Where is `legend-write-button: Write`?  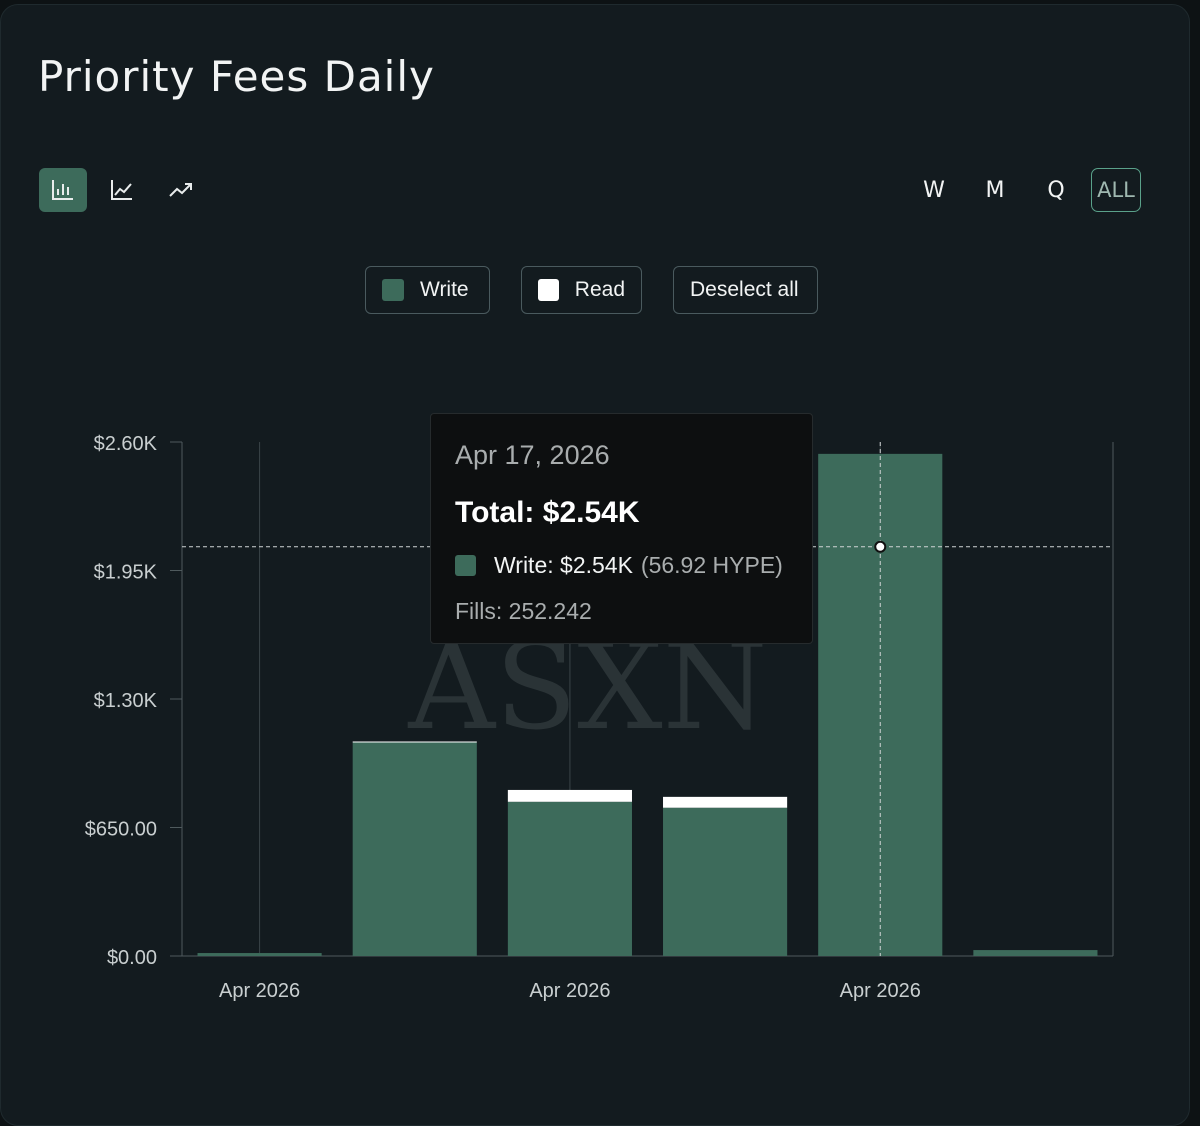 legend-write-button: Write is located at coordinates (427, 290).